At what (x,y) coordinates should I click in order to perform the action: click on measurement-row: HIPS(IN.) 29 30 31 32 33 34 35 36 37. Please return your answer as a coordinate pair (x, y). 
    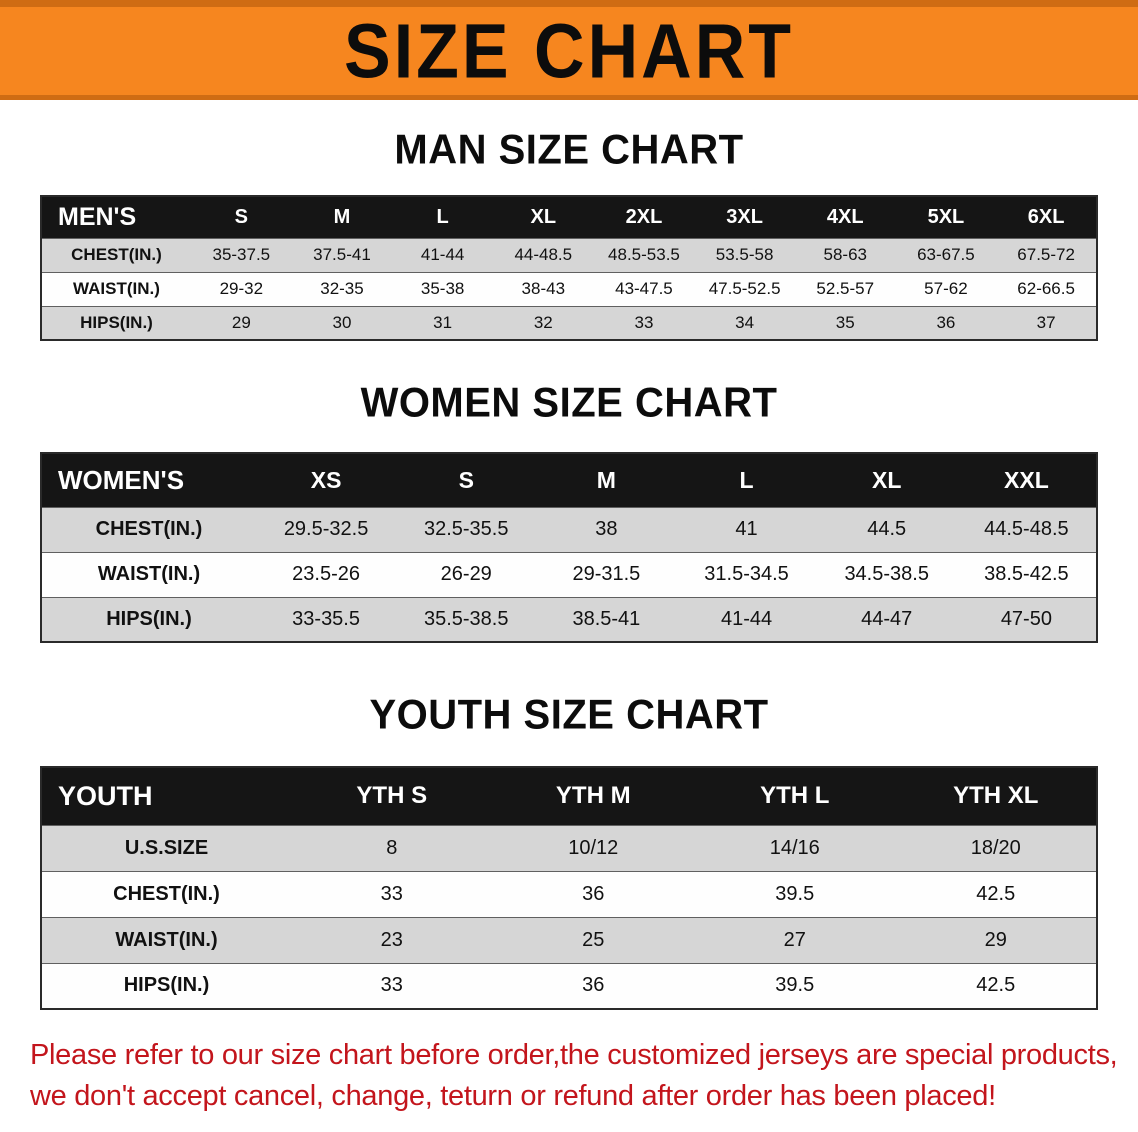
    Looking at the image, I should click on (569, 322).